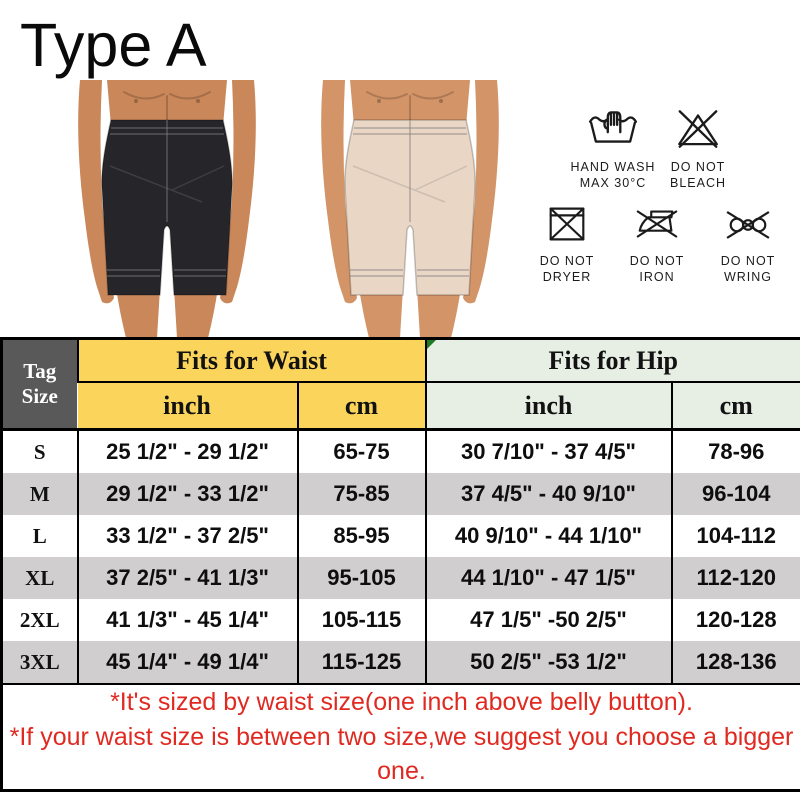 The width and height of the screenshot is (800, 800). Describe the element at coordinates (39, 494) in the screenshot. I see `size-cell: M` at that location.